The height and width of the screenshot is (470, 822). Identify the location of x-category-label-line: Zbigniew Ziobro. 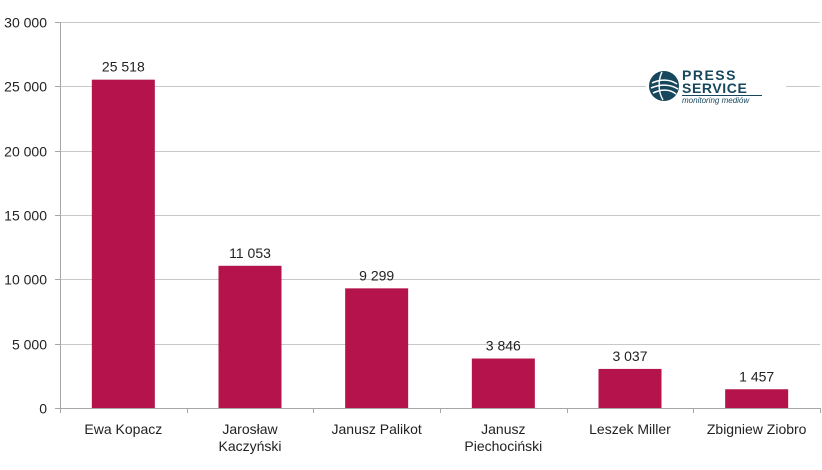
(757, 429).